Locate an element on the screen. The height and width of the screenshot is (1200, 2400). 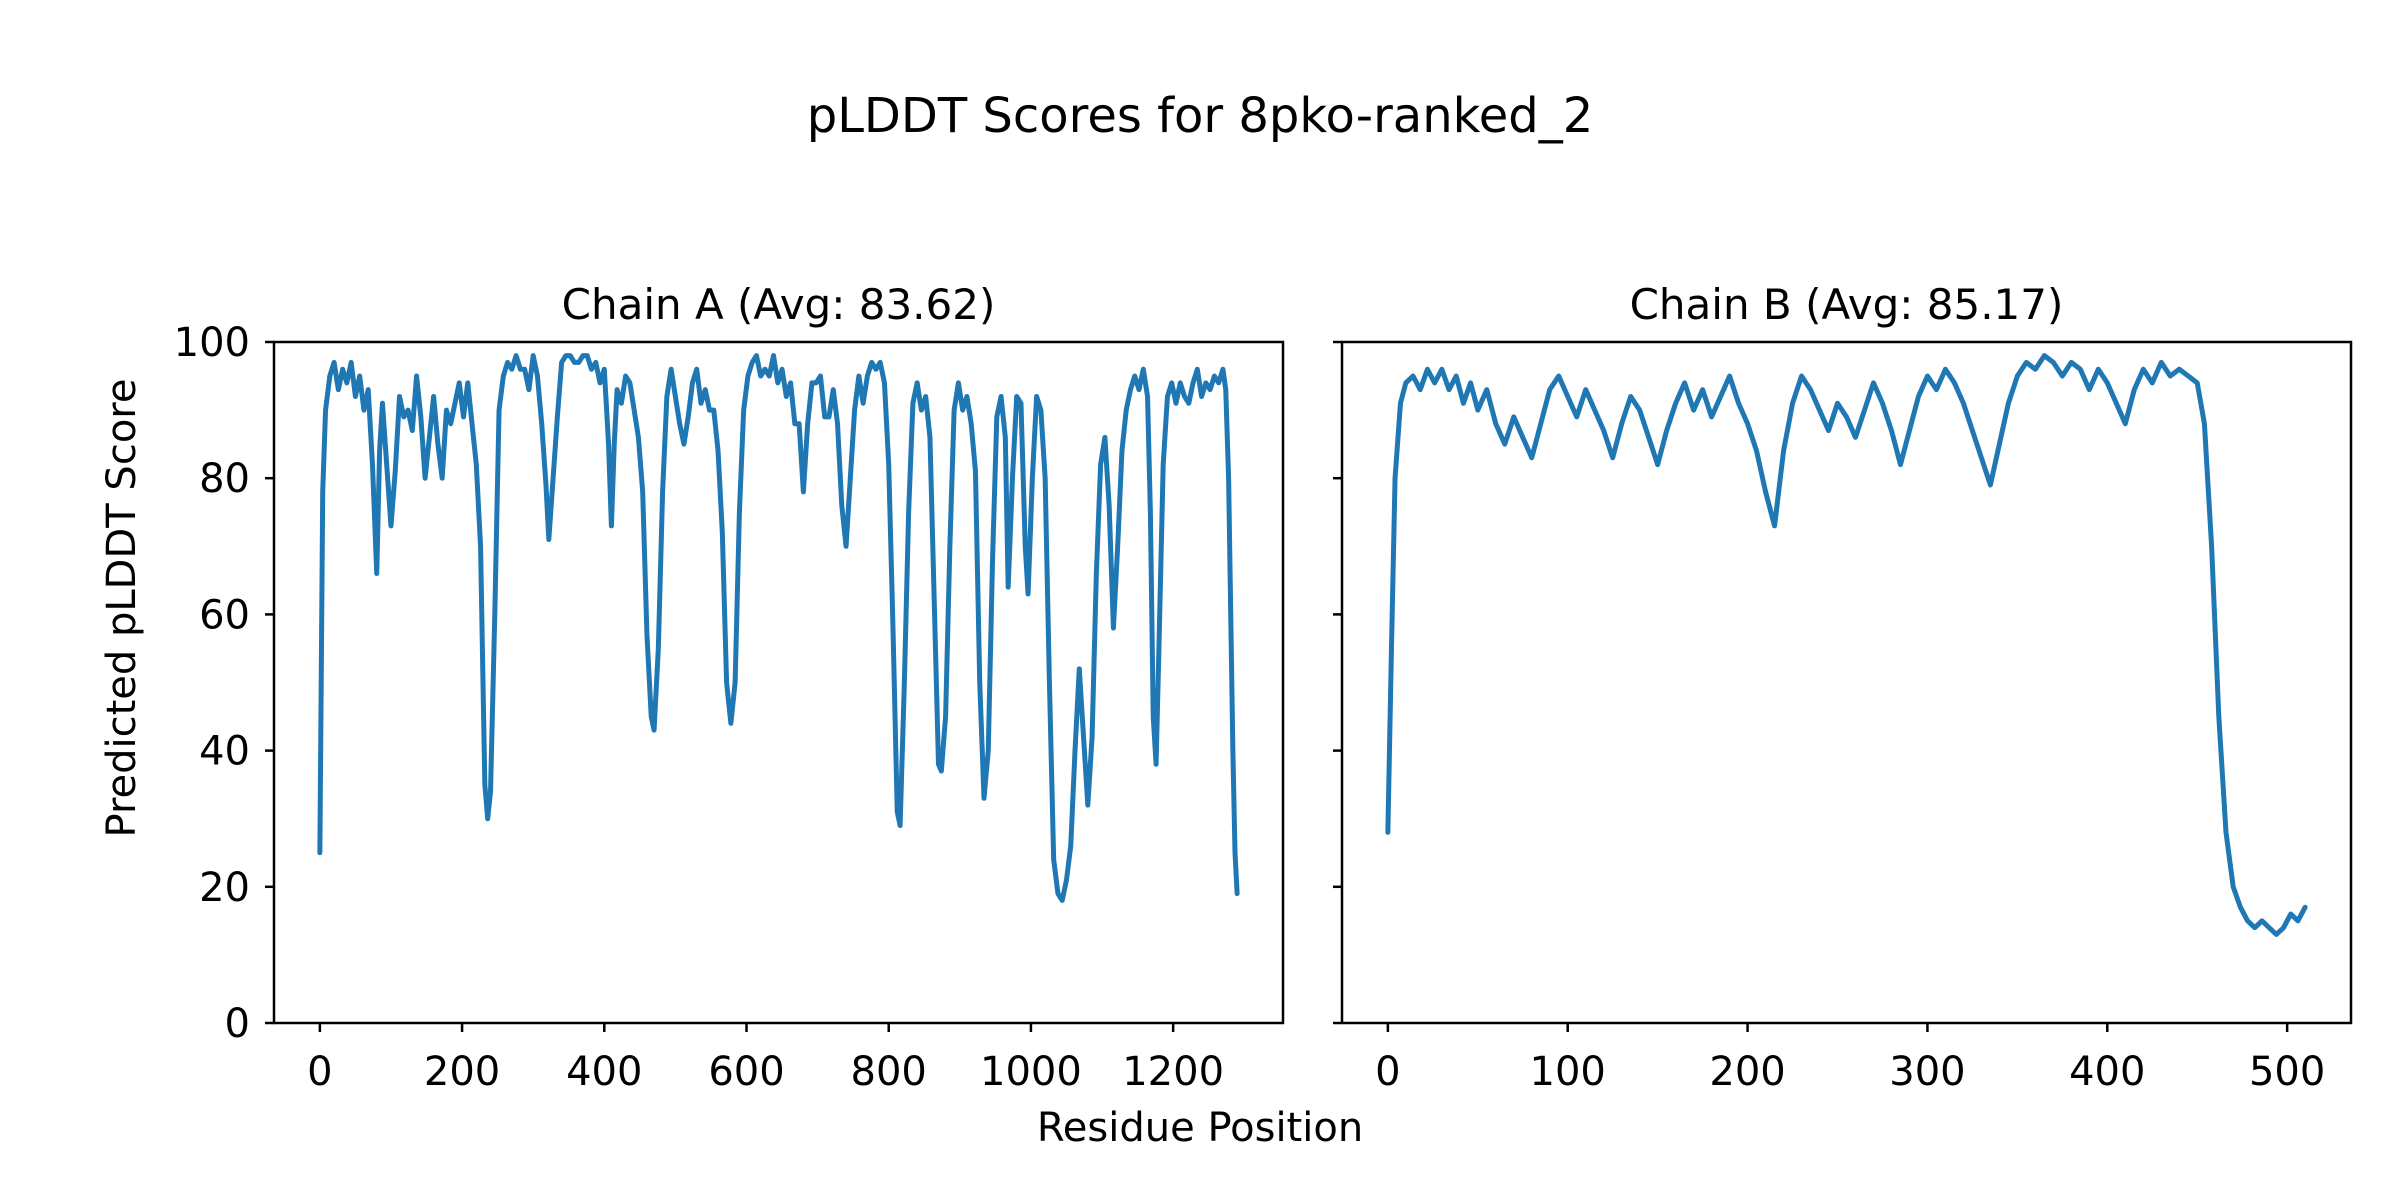
y-axis-label: Predicted pLDDT Score is located at coordinates (122, 608).